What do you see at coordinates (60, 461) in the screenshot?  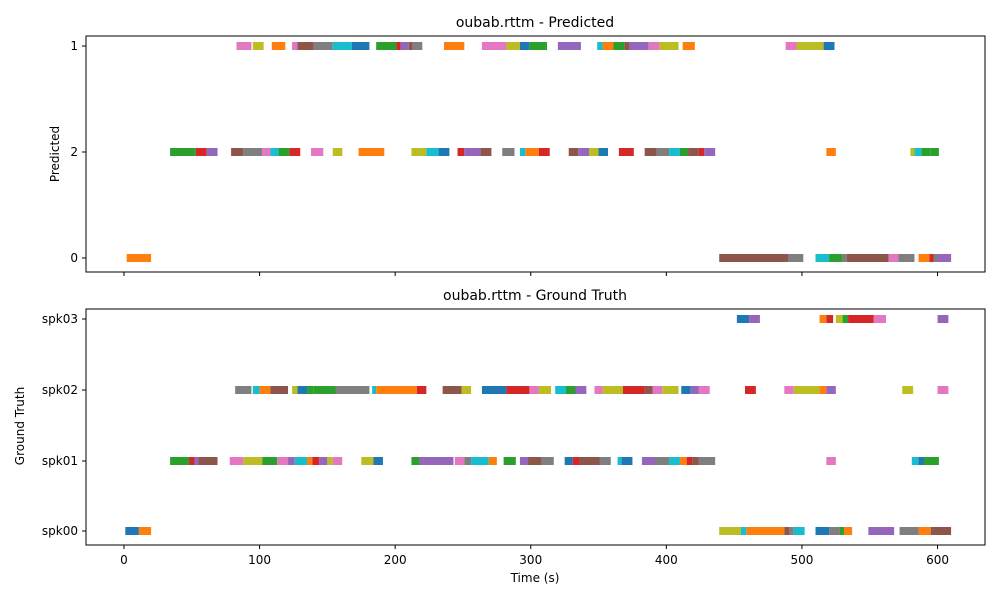 I see `y-tick-label-spk01: spk01` at bounding box center [60, 461].